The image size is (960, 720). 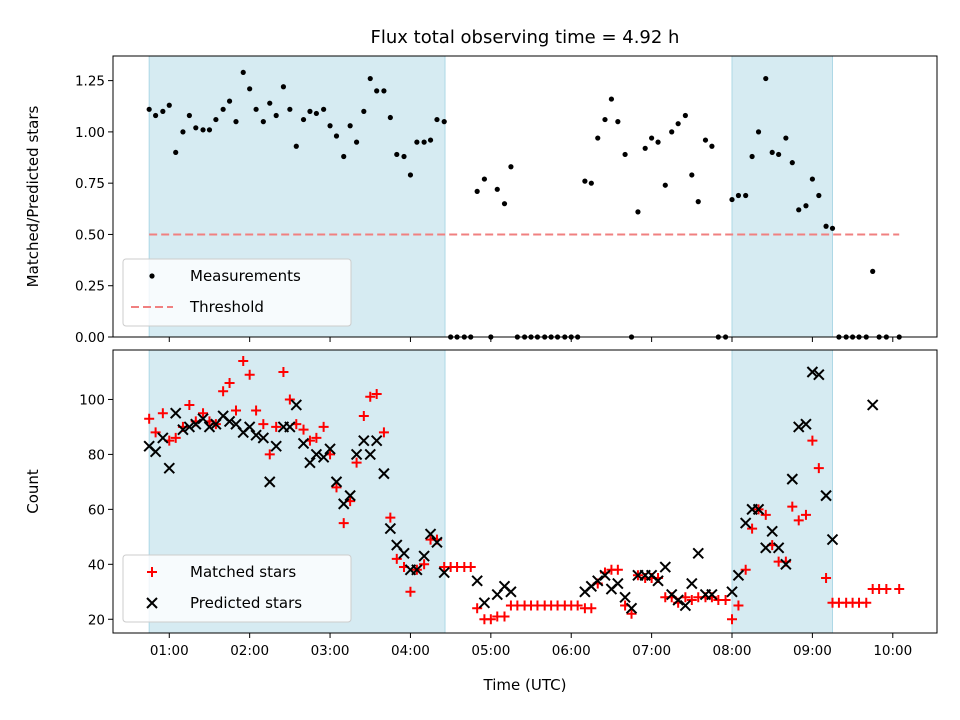 What do you see at coordinates (152, 603) in the screenshot?
I see `legend-predicted-marker` at bounding box center [152, 603].